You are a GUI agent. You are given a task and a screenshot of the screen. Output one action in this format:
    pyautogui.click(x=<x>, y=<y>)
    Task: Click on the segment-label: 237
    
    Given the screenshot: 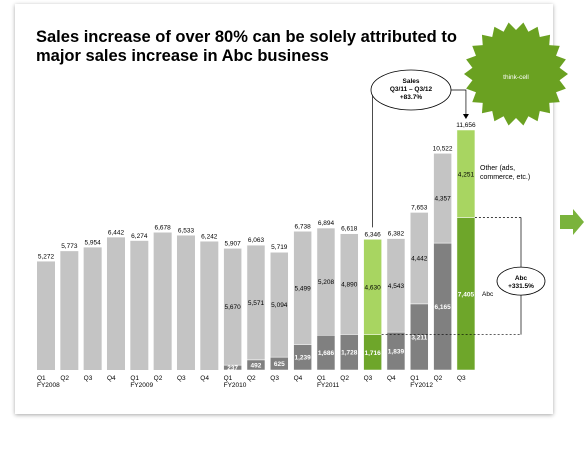 What is the action you would take?
    pyautogui.click(x=232, y=368)
    